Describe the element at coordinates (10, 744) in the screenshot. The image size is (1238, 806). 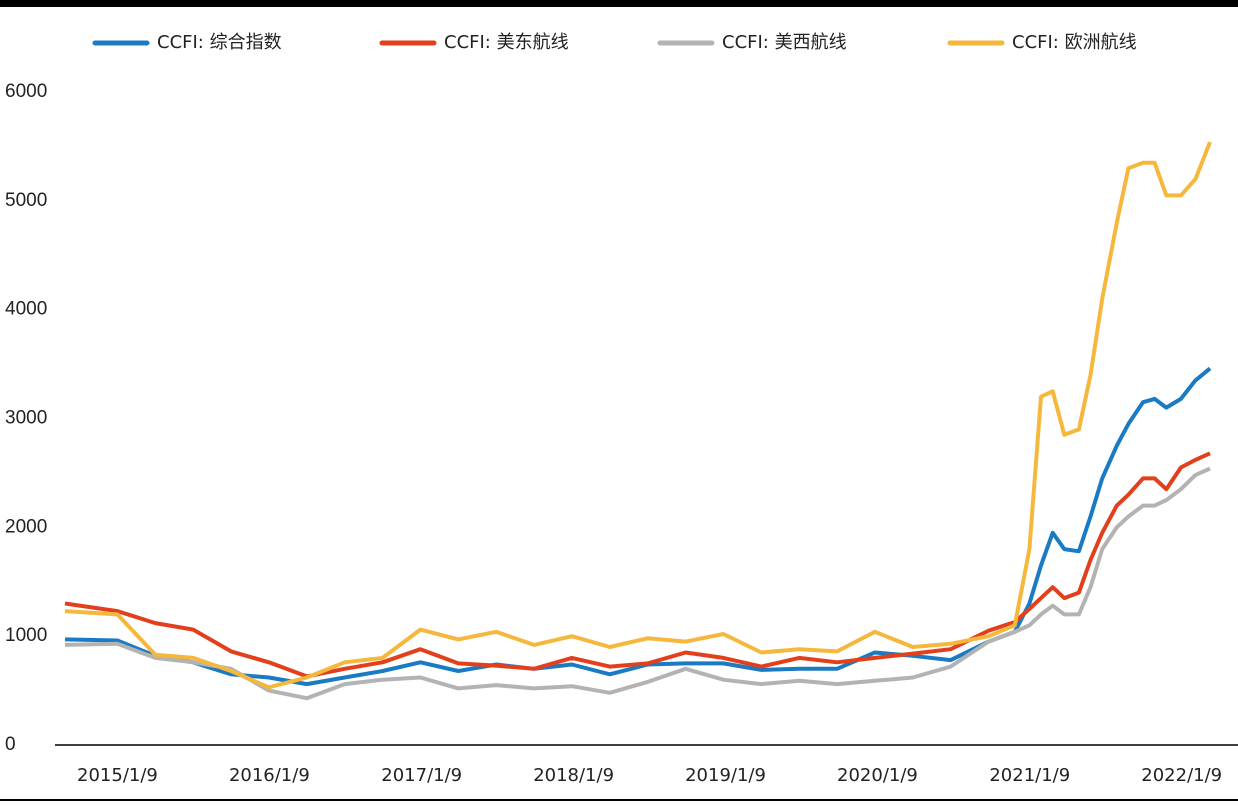
I see `y-tick-label: 0` at that location.